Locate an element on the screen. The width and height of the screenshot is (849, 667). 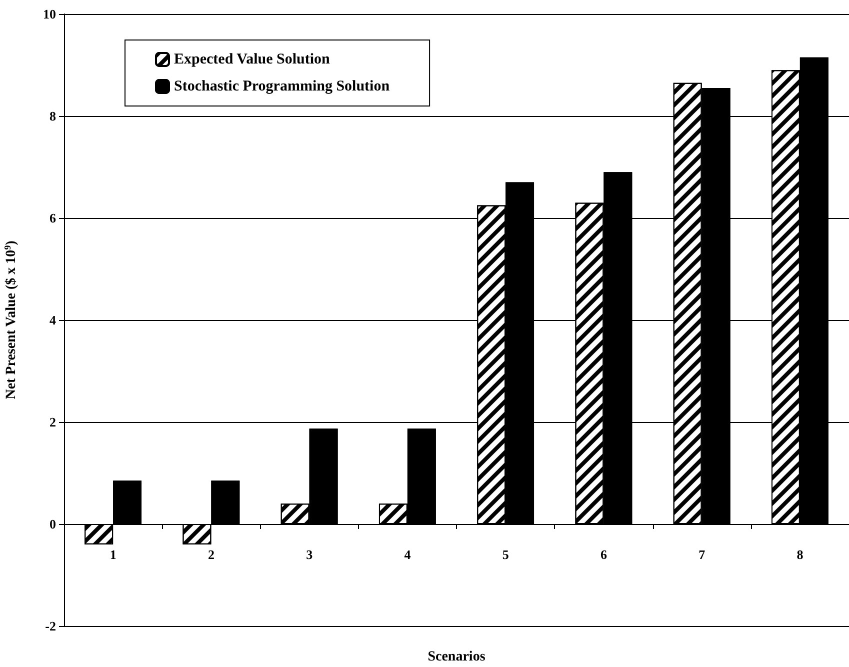
x-tick-label: 6 is located at coordinates (604, 554).